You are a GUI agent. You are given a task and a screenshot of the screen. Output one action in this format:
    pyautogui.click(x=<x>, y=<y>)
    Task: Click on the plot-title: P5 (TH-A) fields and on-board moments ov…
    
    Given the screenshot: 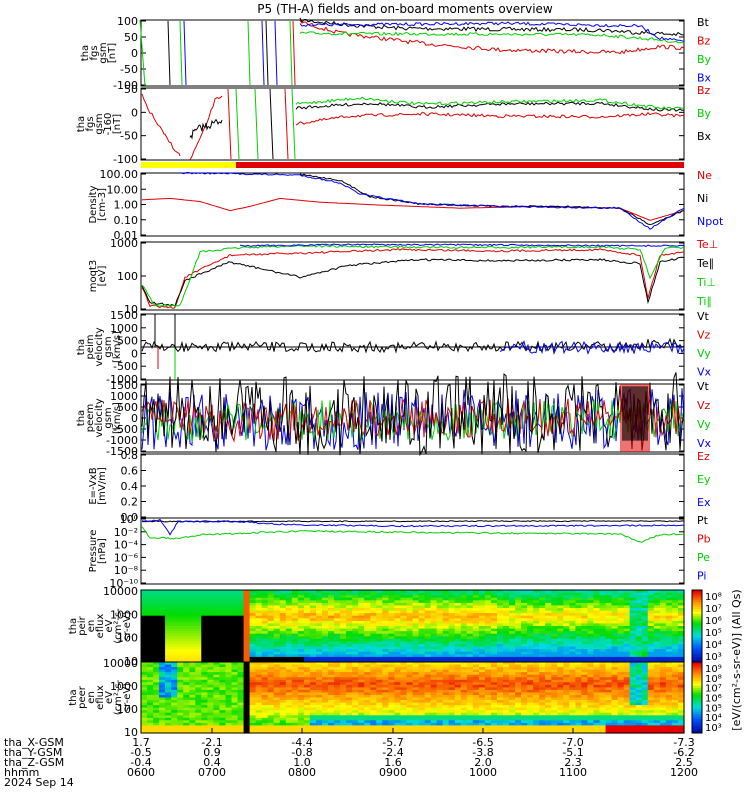 What is the action you would take?
    pyautogui.click(x=405, y=9)
    